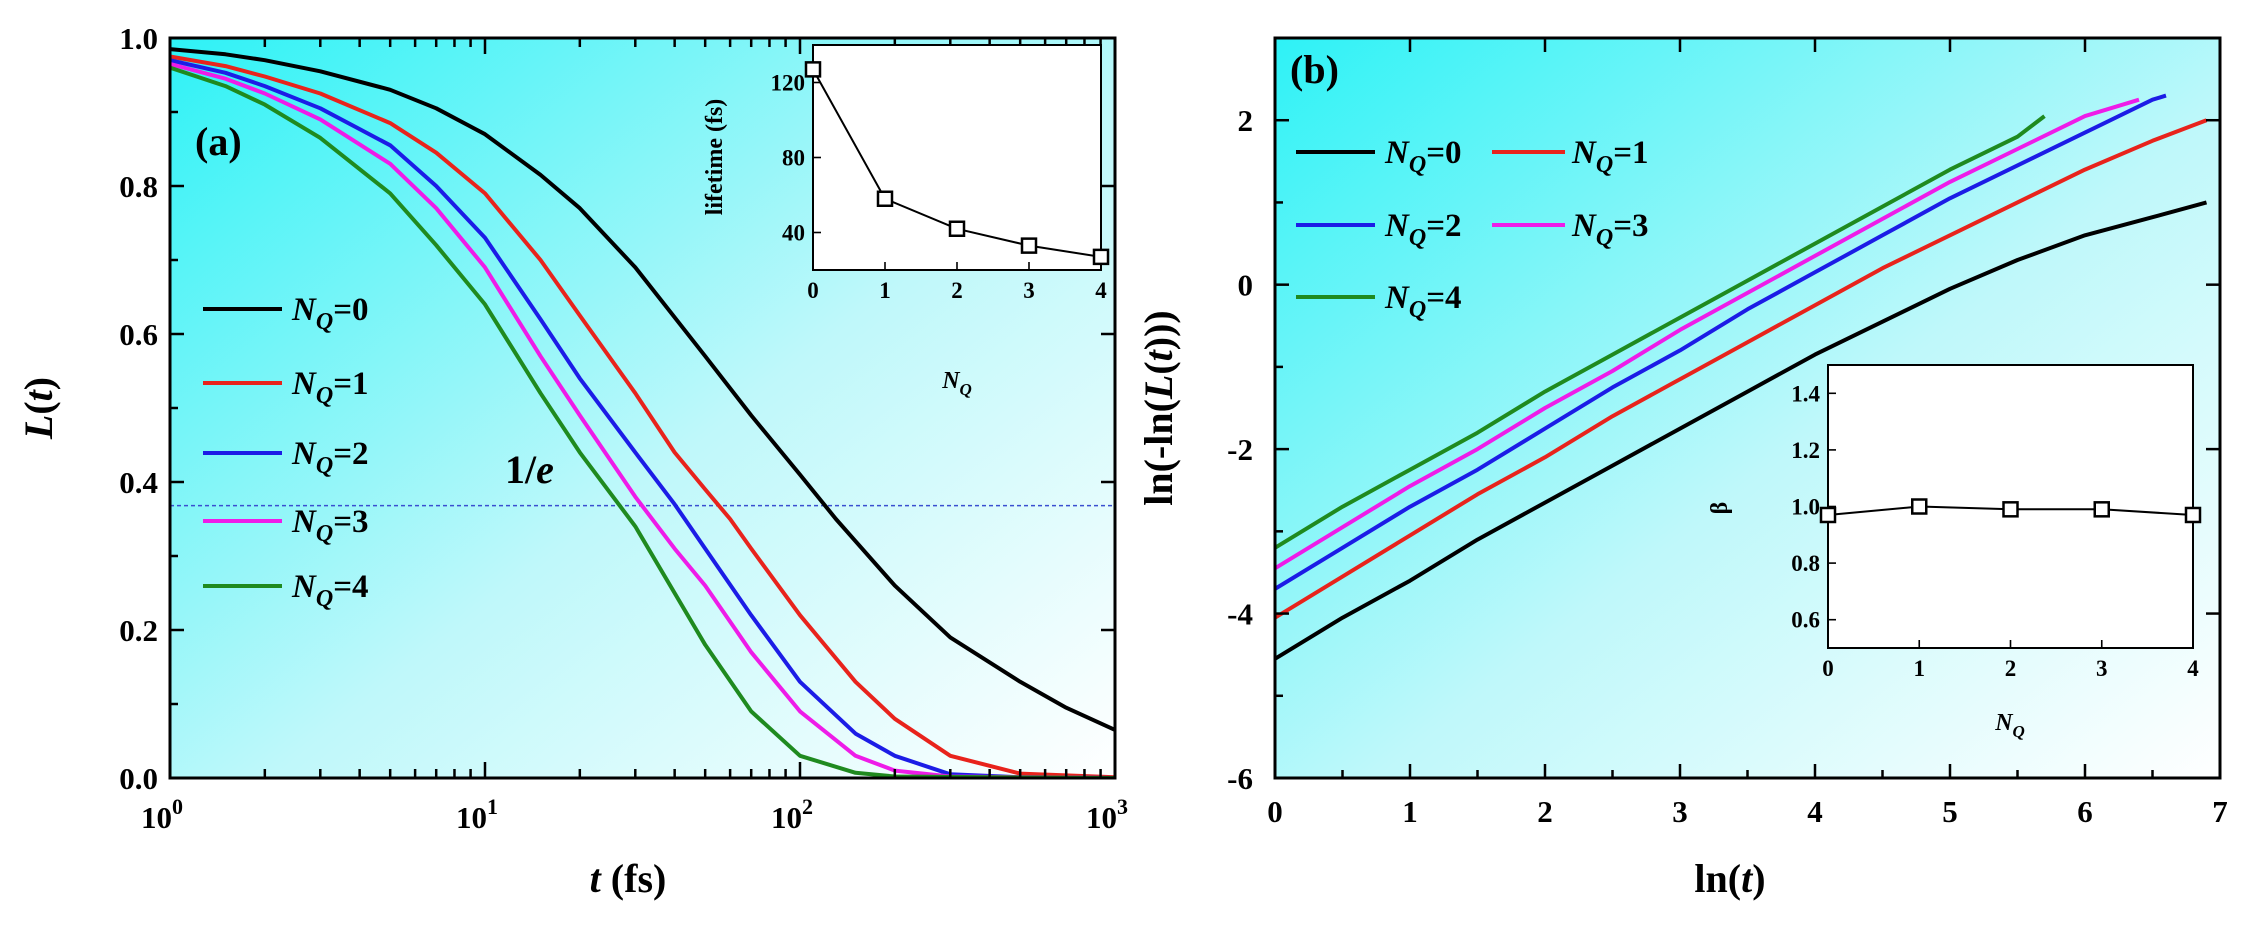  I want to click on reference-label-prefix: 1/, so click(521, 469).